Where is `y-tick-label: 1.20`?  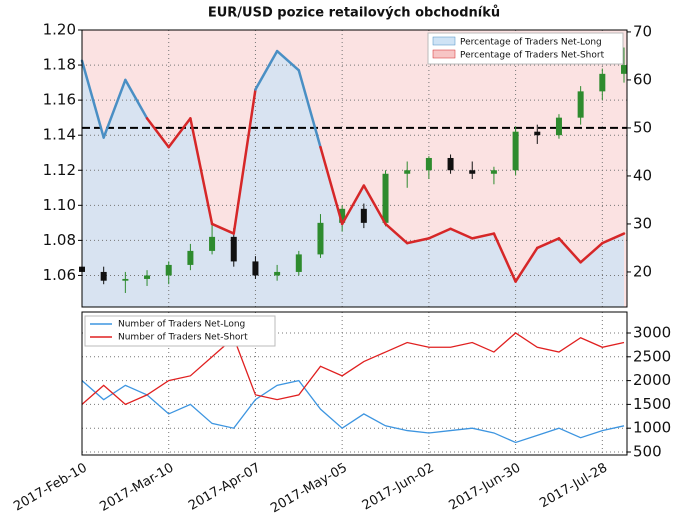 y-tick-label: 1.20 is located at coordinates (59, 30).